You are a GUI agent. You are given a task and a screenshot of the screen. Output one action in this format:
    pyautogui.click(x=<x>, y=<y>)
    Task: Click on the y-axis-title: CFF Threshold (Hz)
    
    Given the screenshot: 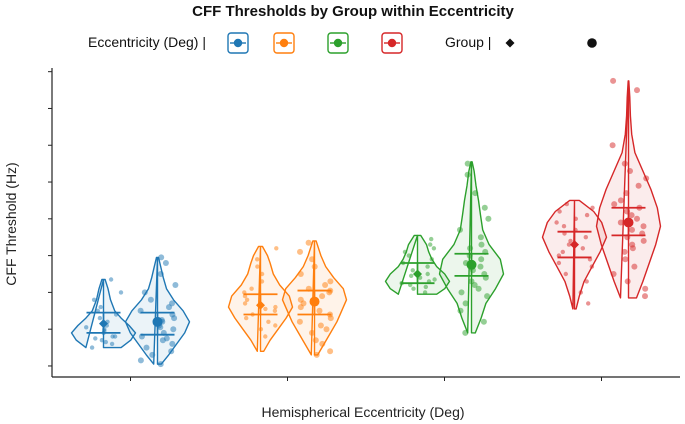 What is the action you would take?
    pyautogui.click(x=11, y=223)
    